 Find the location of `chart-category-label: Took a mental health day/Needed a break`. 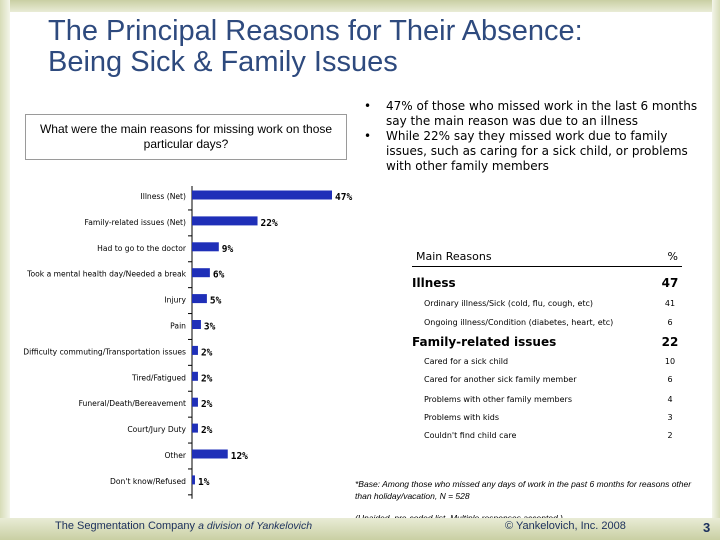

chart-category-label: Took a mental health day/Needed a break is located at coordinates (106, 274).